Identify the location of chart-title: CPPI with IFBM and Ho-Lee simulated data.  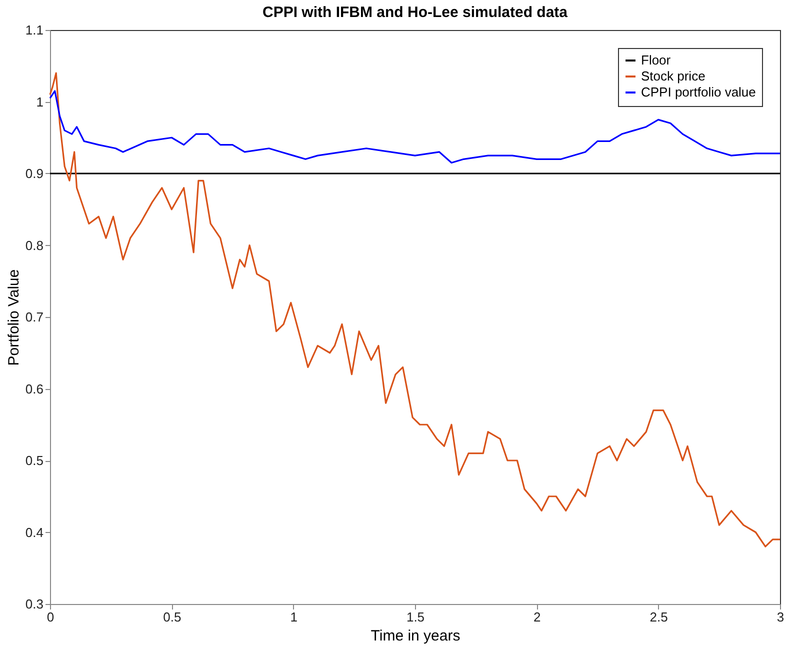
(415, 12).